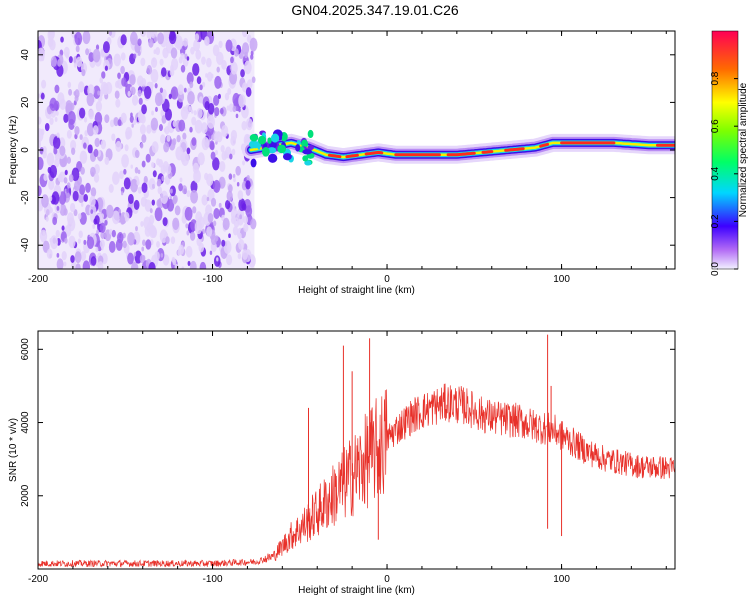  I want to click on bottom-ylabel: SNR (10 * v/v), so click(13, 450).